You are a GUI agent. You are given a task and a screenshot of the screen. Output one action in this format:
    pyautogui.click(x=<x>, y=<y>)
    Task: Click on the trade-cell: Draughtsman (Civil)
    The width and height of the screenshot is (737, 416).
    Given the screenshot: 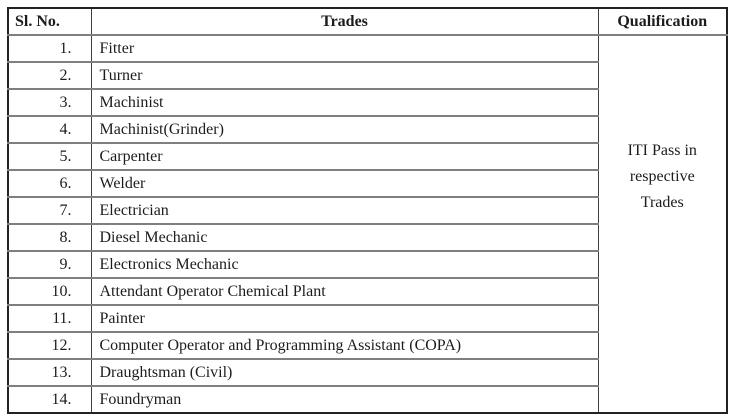 What is the action you would take?
    pyautogui.click(x=344, y=372)
    